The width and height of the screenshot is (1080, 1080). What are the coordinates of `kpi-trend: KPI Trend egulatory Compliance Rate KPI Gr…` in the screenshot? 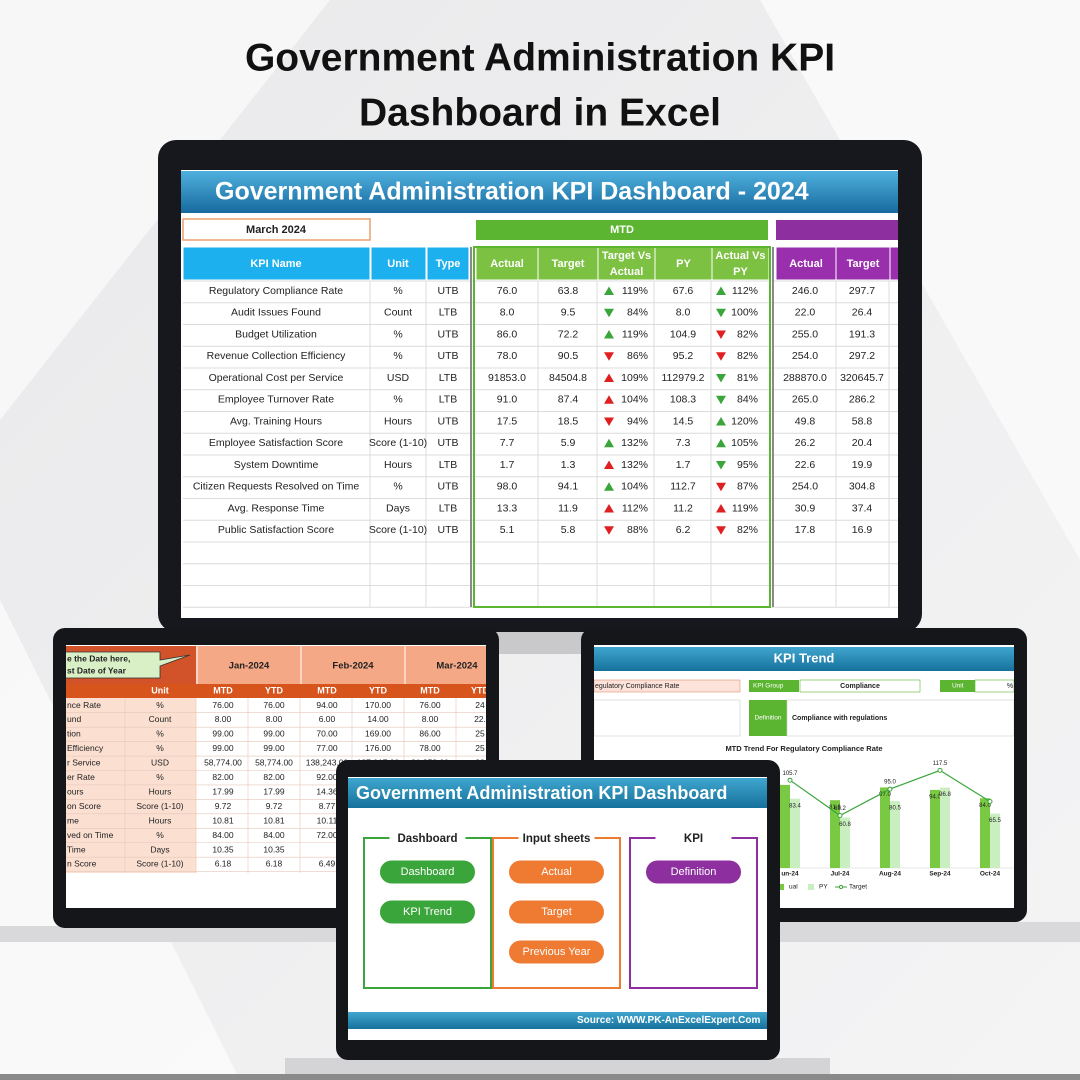 It's located at (804, 769).